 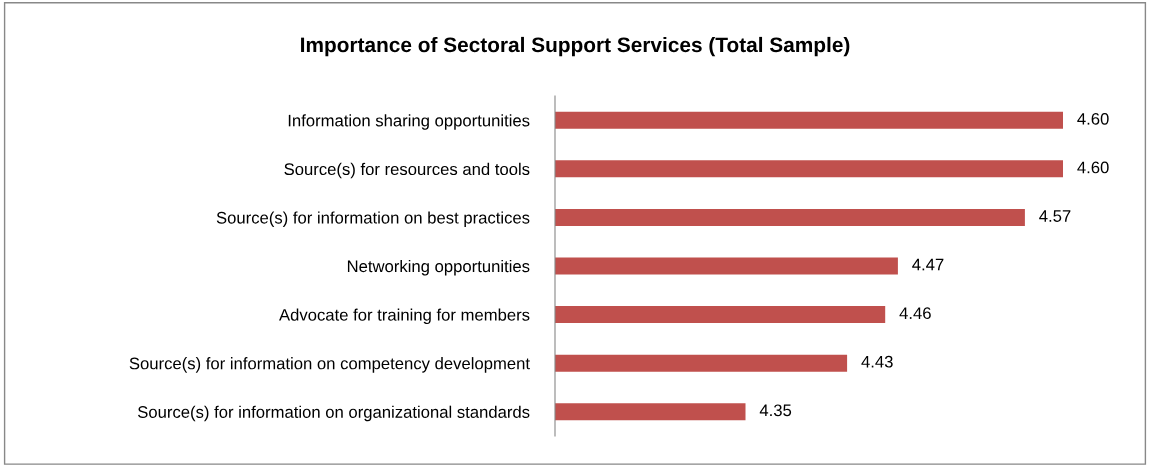 I want to click on data-label: 4.47, so click(x=928, y=264).